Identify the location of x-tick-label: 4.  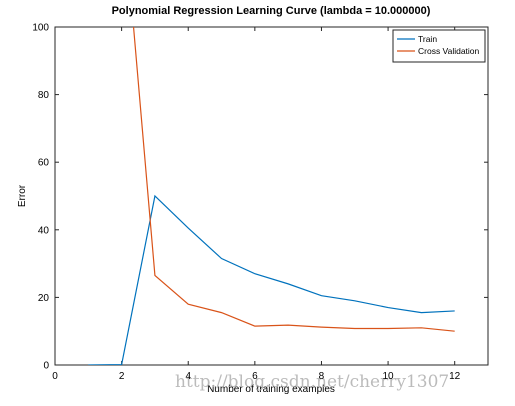
(188, 376).